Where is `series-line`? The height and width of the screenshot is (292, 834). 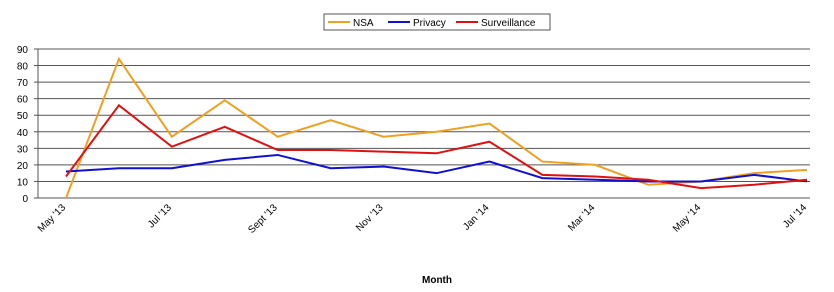
series-line is located at coordinates (436, 168).